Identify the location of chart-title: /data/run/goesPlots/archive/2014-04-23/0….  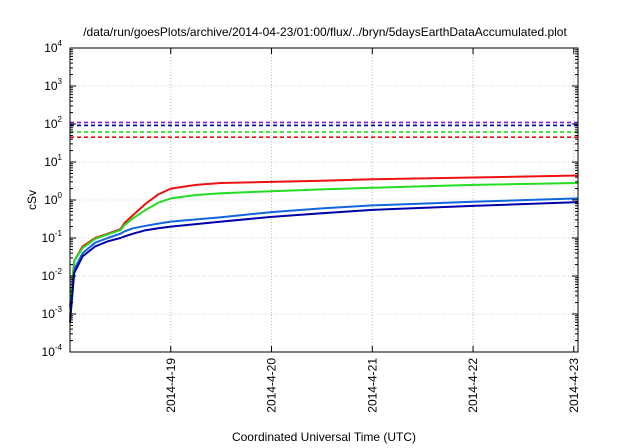
(325, 32).